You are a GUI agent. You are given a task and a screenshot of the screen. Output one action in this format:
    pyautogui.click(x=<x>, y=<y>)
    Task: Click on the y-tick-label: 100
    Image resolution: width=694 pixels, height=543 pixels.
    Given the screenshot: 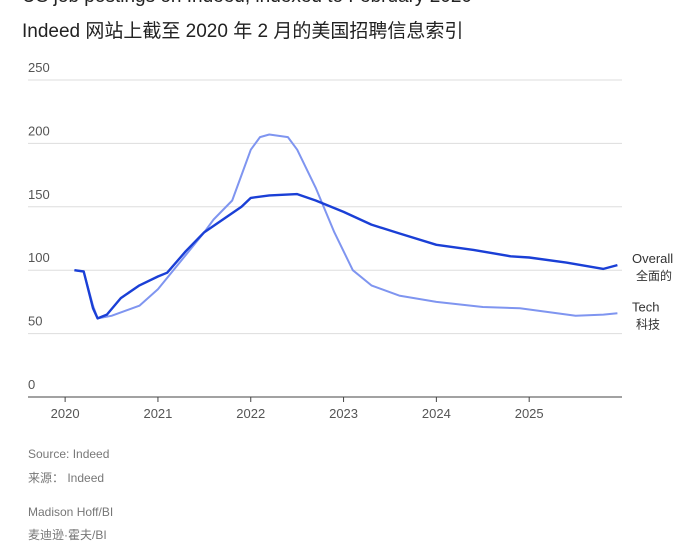 What is the action you would take?
    pyautogui.click(x=39, y=257)
    